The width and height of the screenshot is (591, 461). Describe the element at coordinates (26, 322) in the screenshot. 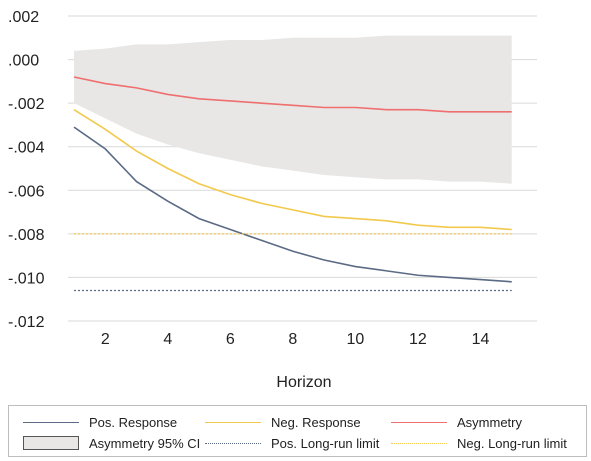

I see `y-tick-label: -.012` at that location.